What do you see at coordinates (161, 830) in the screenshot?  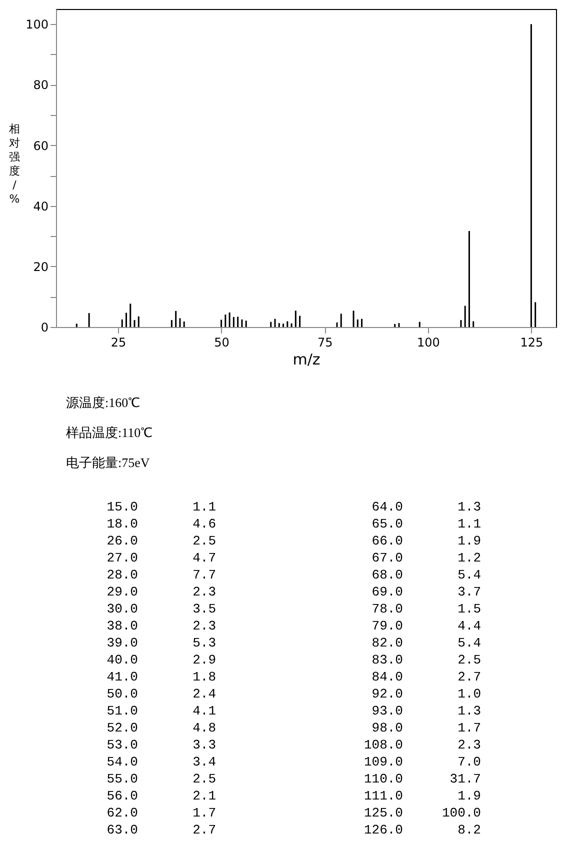 I see `text: 63.0 2.7` at bounding box center [161, 830].